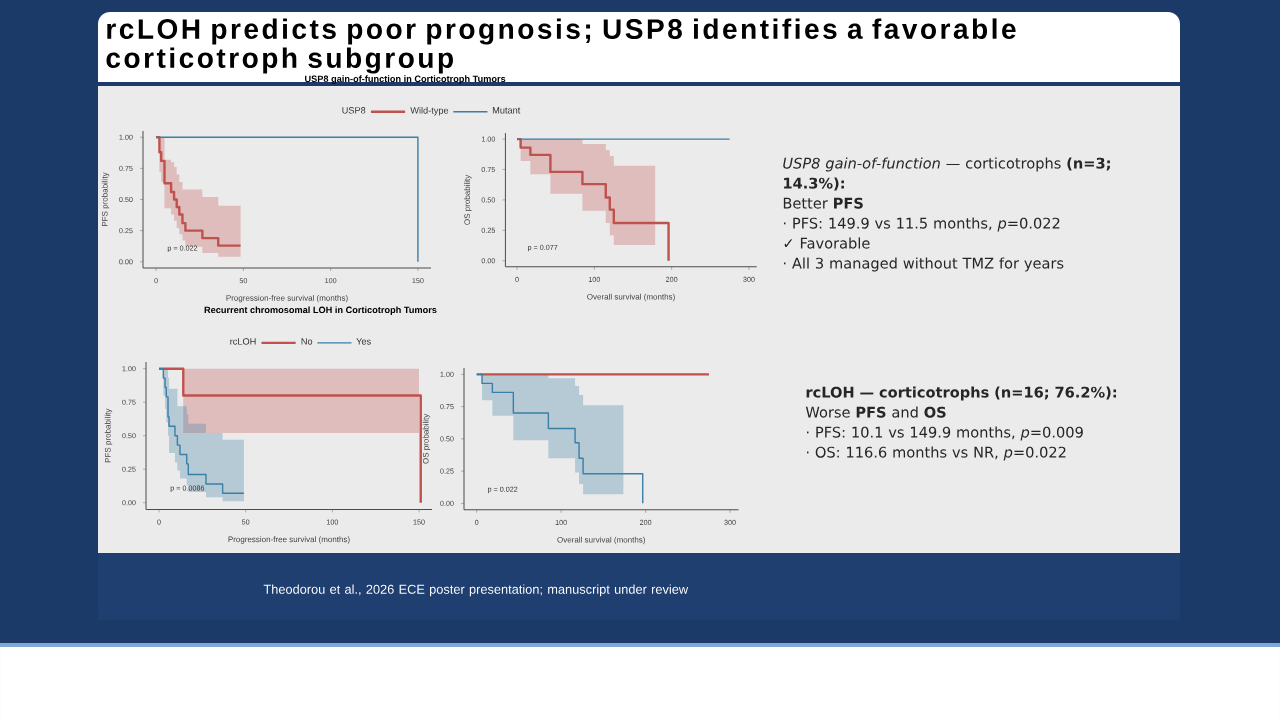 The height and width of the screenshot is (720, 1280). I want to click on text: · All 3 managed without TMZ for years, so click(923, 264).